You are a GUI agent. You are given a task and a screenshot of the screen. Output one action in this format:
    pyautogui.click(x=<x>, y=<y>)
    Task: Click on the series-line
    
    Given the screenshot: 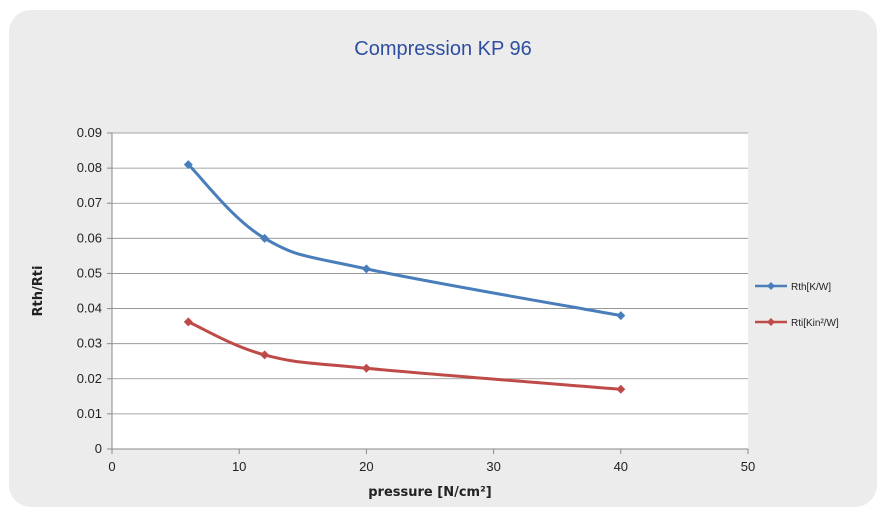 What is the action you would take?
    pyautogui.click(x=404, y=355)
    